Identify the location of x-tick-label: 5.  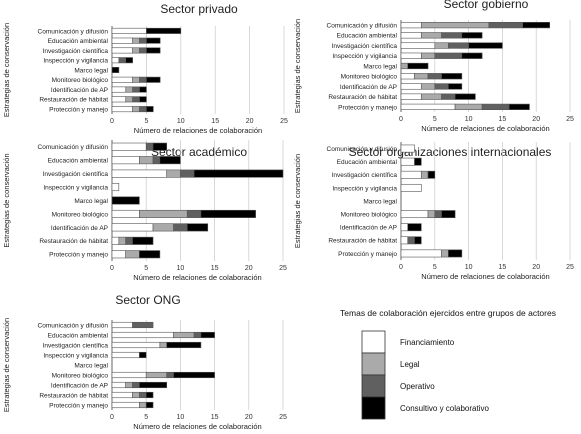
(435, 267).